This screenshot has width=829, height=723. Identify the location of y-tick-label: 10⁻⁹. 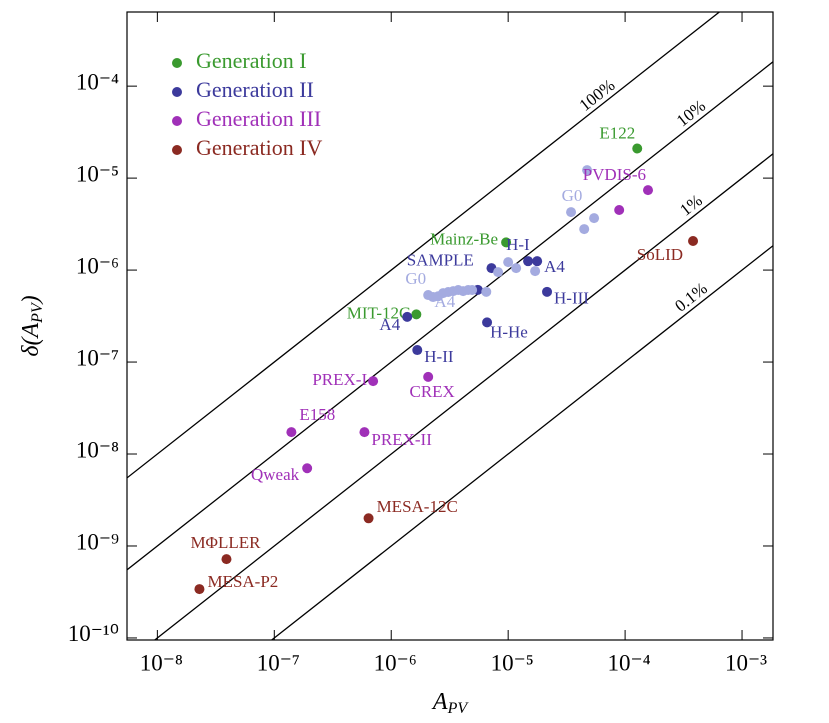
(97, 541).